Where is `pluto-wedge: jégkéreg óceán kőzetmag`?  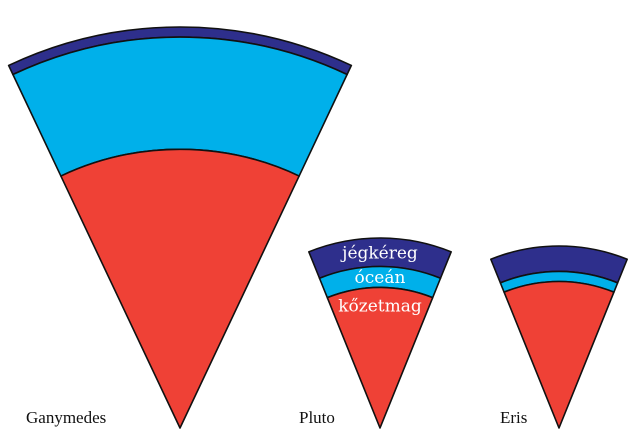
pluto-wedge: jégkéreg óceán kőzetmag is located at coordinates (380, 333).